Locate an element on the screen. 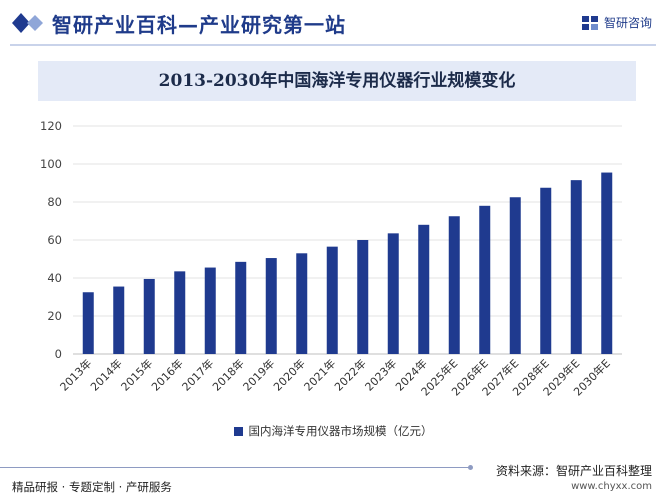  x-tick-label: 2023年 is located at coordinates (380, 374).